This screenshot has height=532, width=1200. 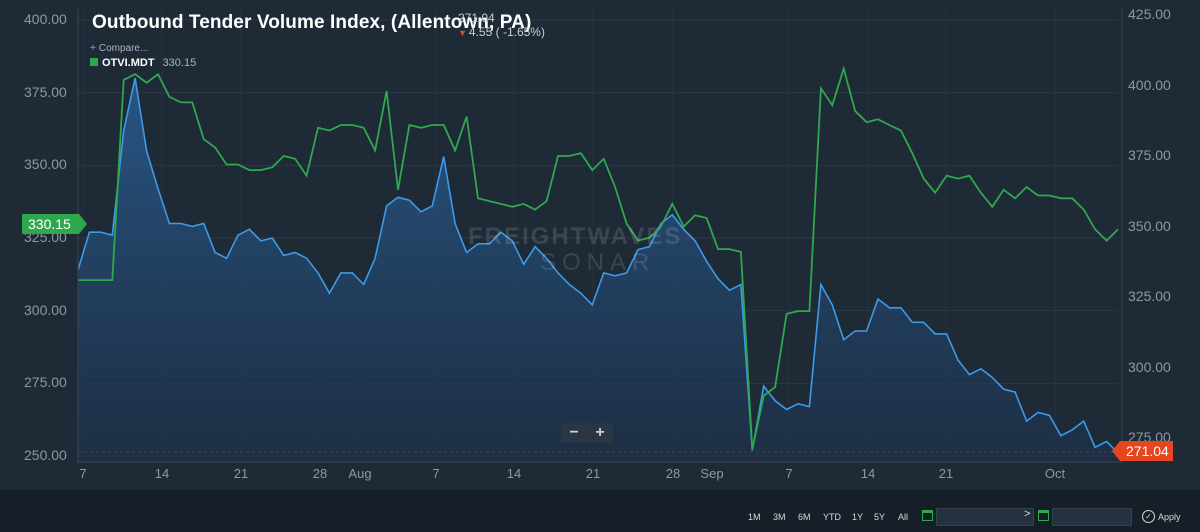 What do you see at coordinates (1055, 473) in the screenshot?
I see `x-tick: Oct` at bounding box center [1055, 473].